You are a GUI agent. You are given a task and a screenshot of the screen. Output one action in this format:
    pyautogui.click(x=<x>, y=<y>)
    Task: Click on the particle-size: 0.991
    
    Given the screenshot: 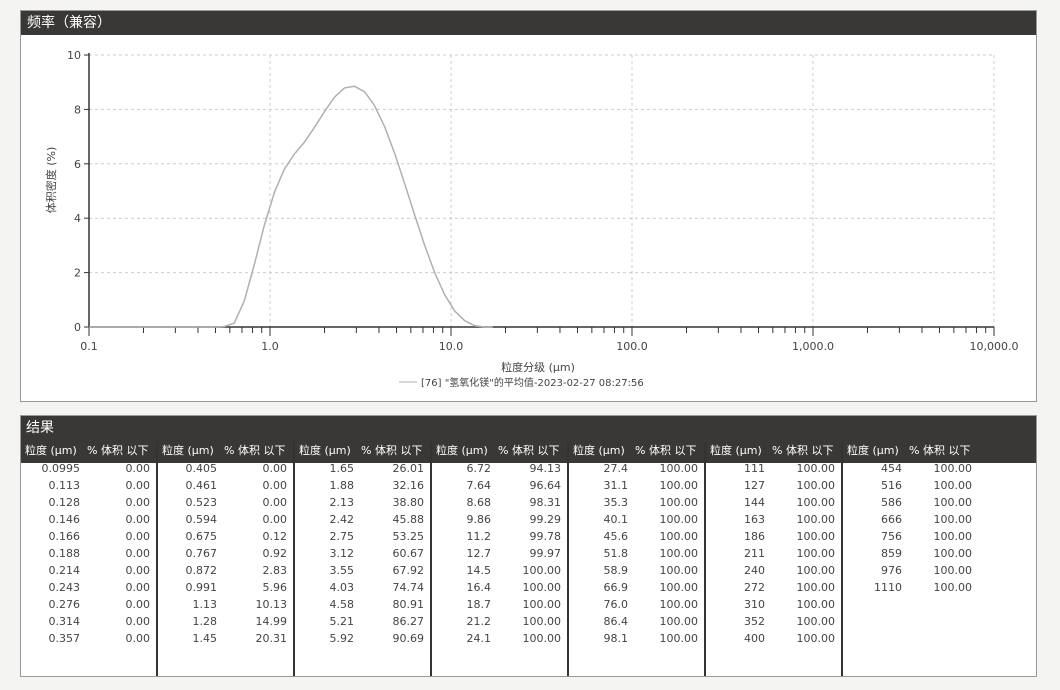 What is the action you would take?
    pyautogui.click(x=201, y=587)
    